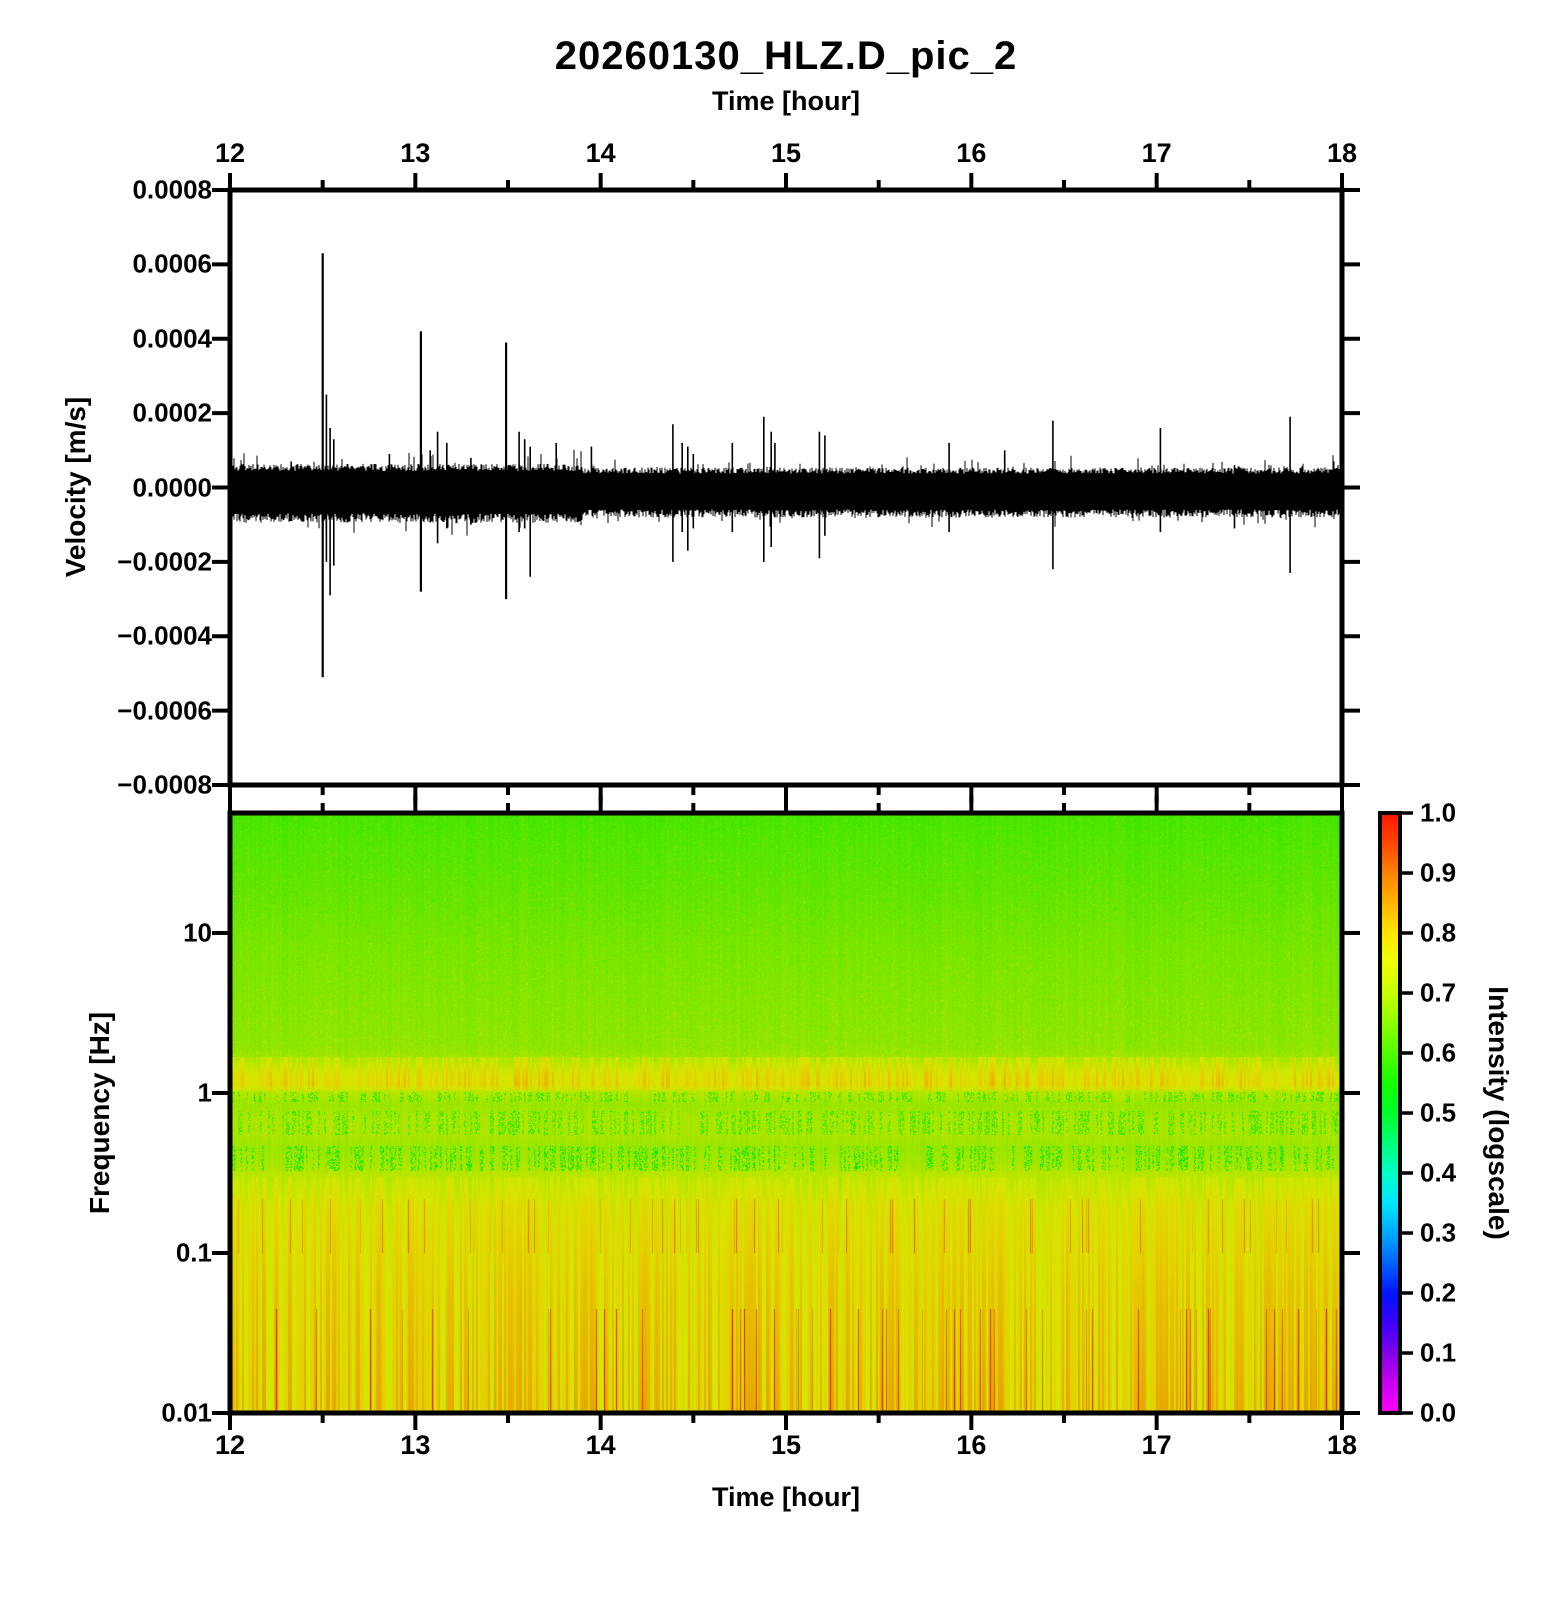 The width and height of the screenshot is (1556, 1600). Describe the element at coordinates (197, 932) in the screenshot. I see `frequency-tick-label: 10` at that location.